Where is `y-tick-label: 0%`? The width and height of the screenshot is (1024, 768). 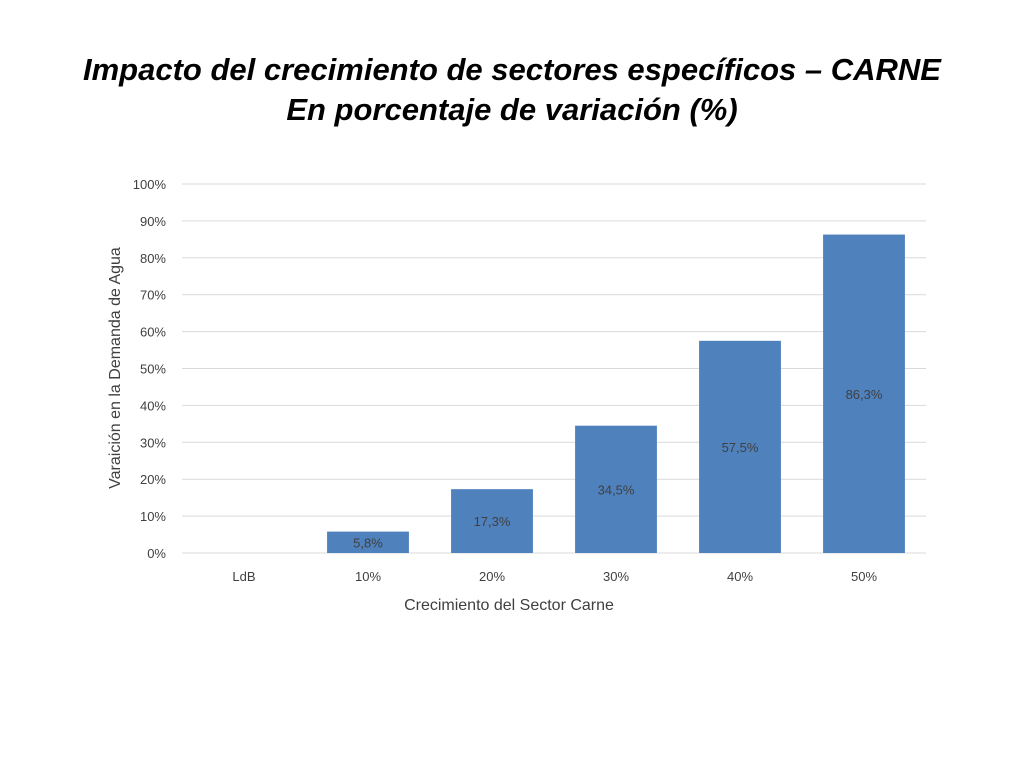
y-tick-label: 0% is located at coordinates (156, 553).